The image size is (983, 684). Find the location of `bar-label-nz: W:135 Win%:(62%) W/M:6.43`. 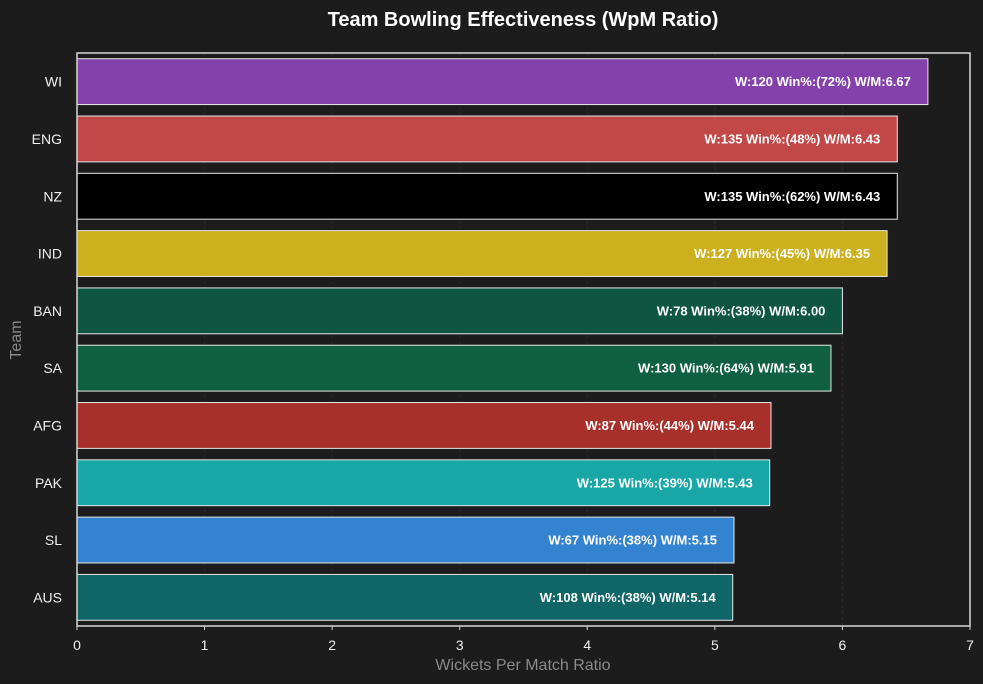

bar-label-nz: W:135 Win%:(62%) W/M:6.43 is located at coordinates (792, 196).